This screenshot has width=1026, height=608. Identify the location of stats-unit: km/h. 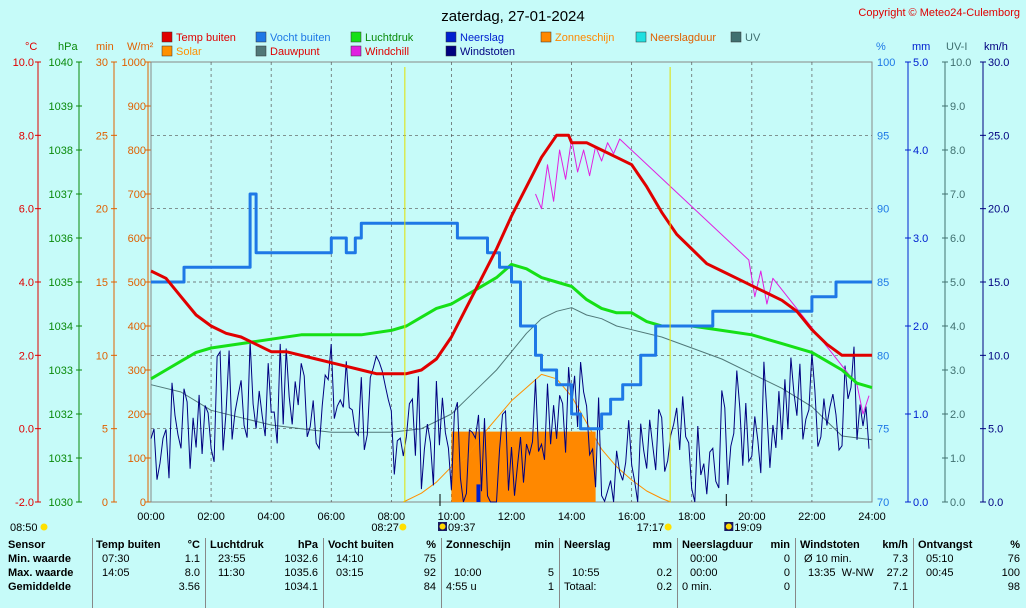
(895, 545).